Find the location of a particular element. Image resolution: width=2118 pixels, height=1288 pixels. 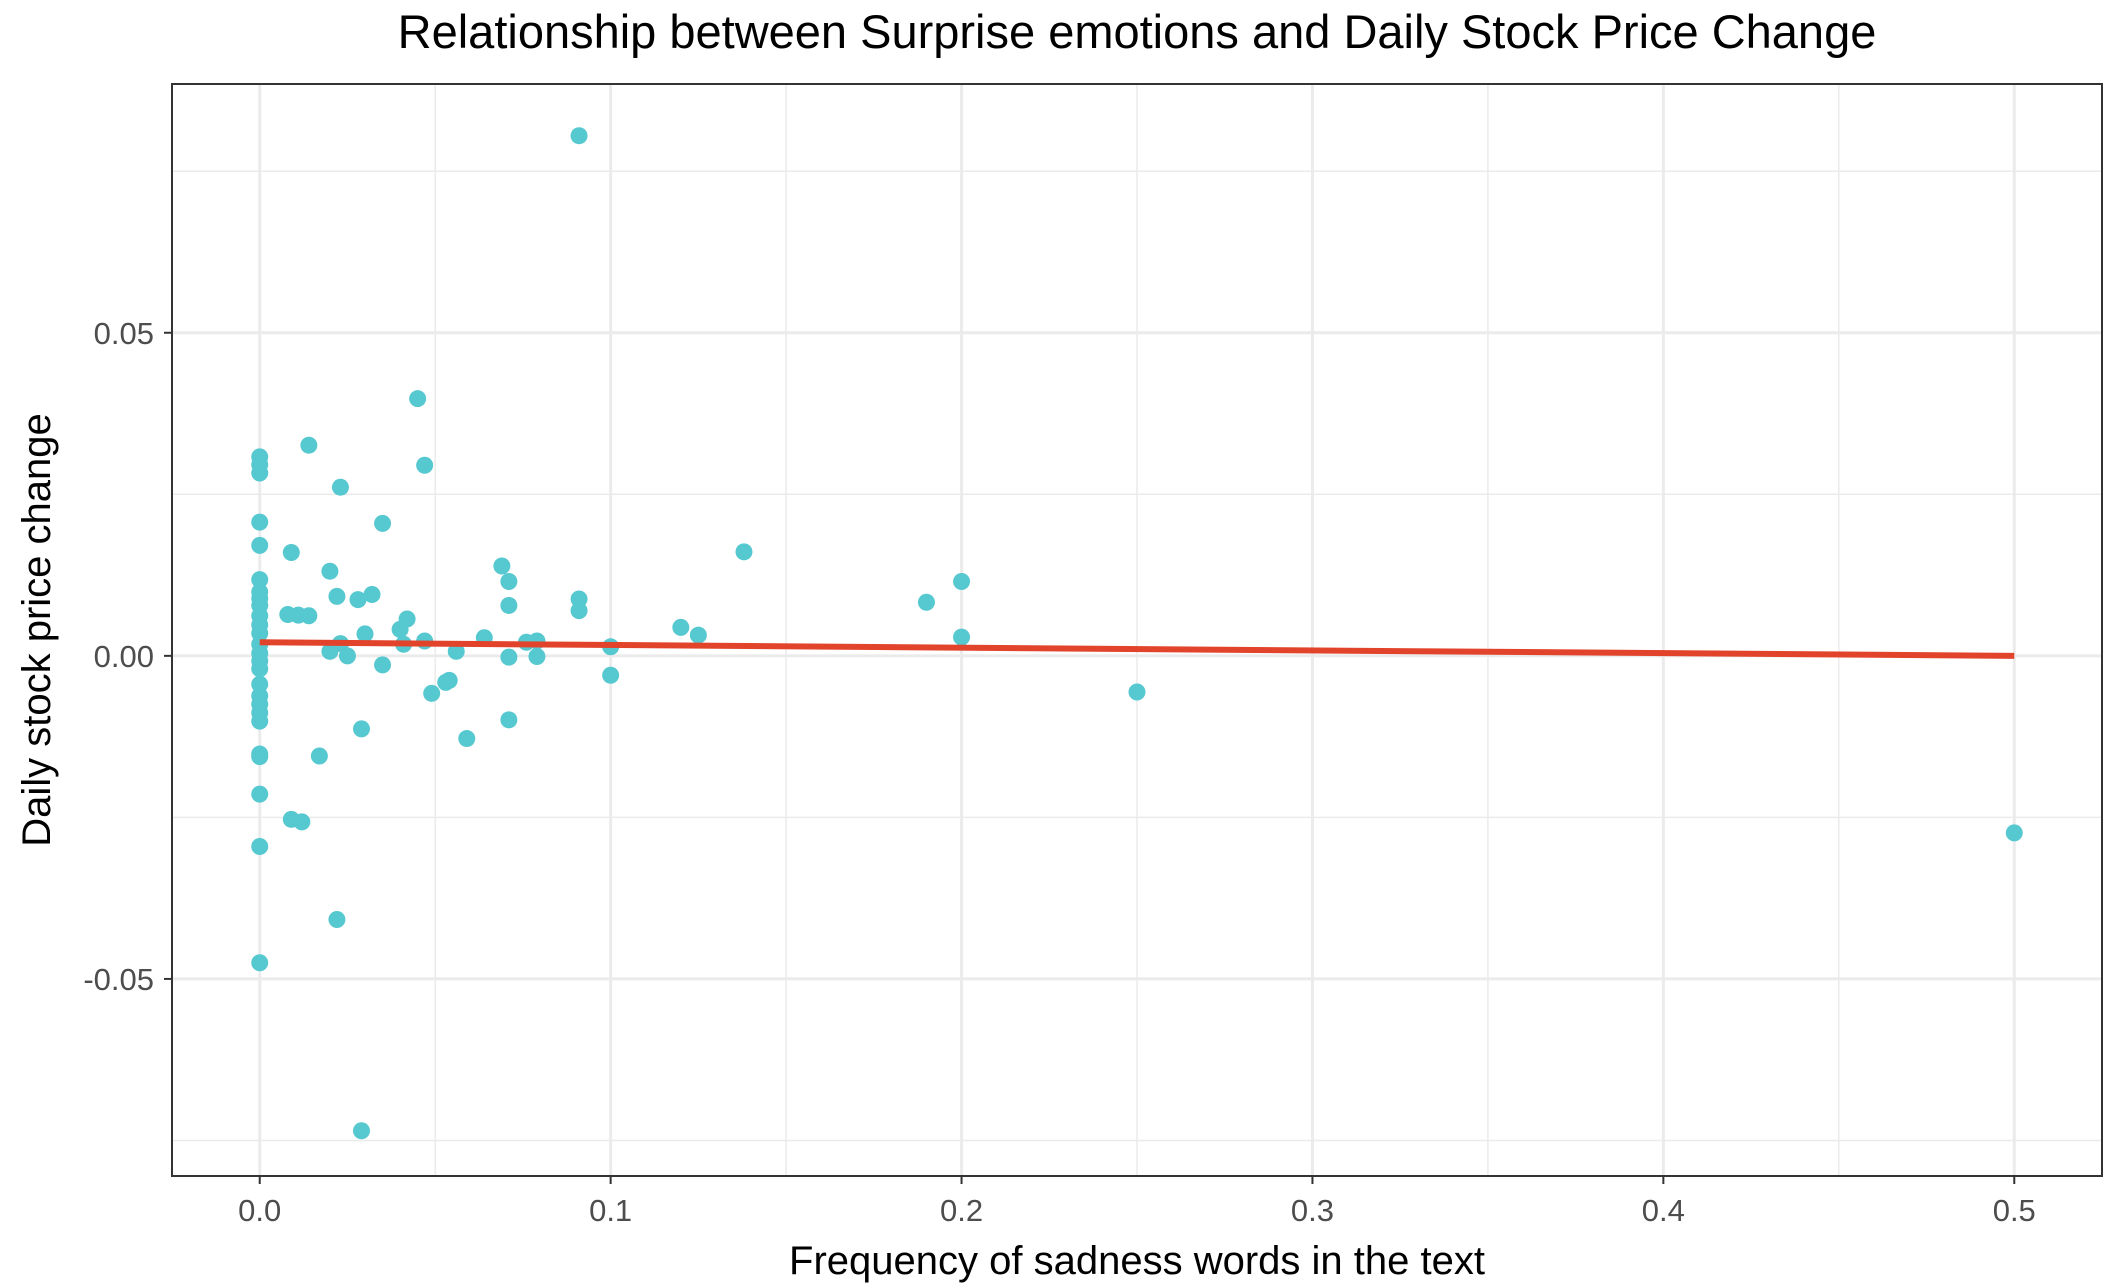

y-tick-label: 0.05 is located at coordinates (124, 333).